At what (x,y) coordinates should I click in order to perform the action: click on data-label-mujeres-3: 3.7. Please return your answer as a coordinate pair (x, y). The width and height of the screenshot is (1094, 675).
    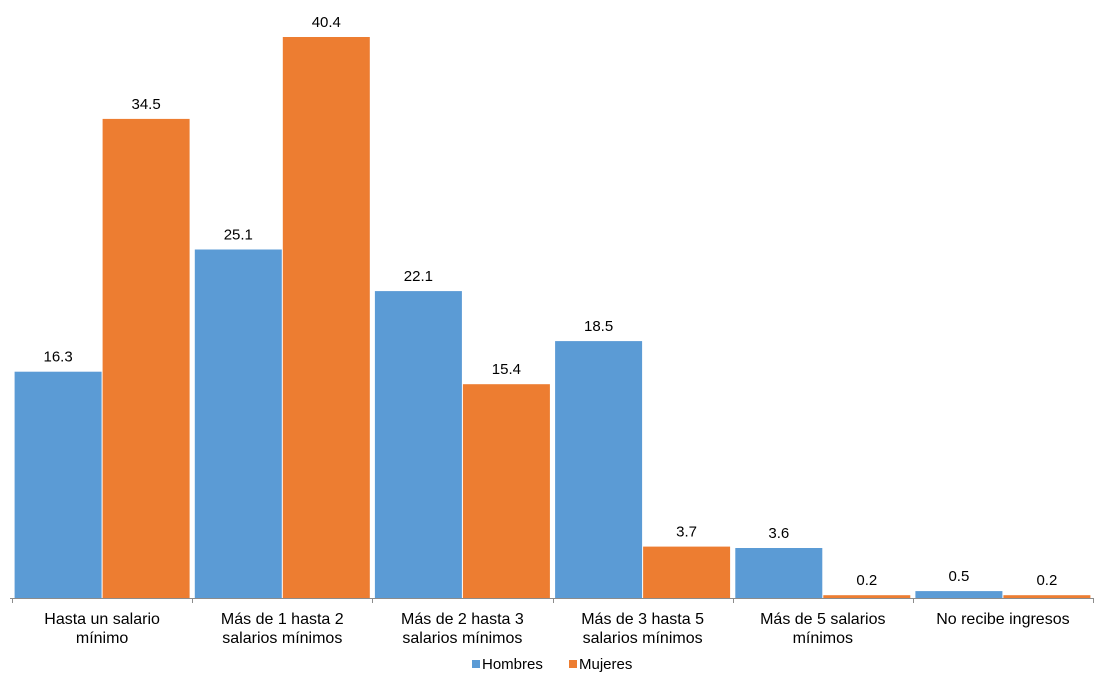
    Looking at the image, I should click on (686, 532).